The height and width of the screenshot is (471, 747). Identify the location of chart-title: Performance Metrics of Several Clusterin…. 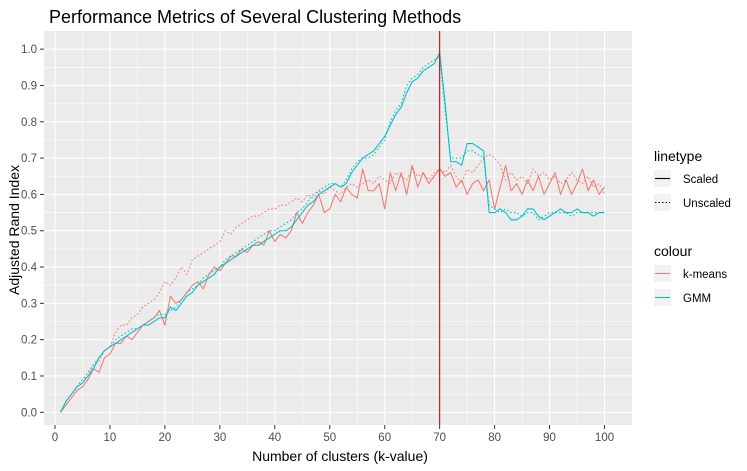
(255, 17).